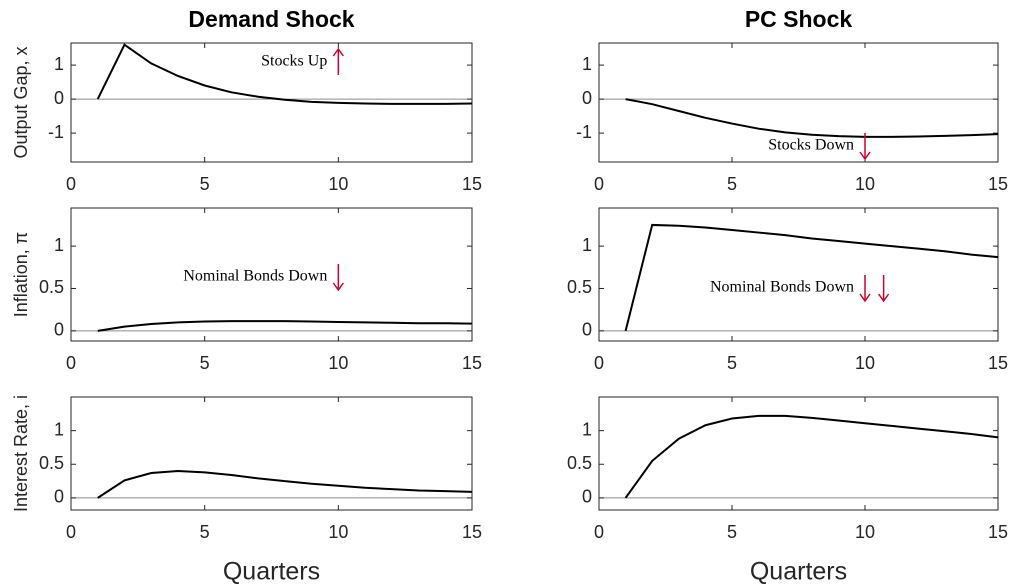  I want to click on y-axis-label: Interest Rate, i, so click(21, 453).